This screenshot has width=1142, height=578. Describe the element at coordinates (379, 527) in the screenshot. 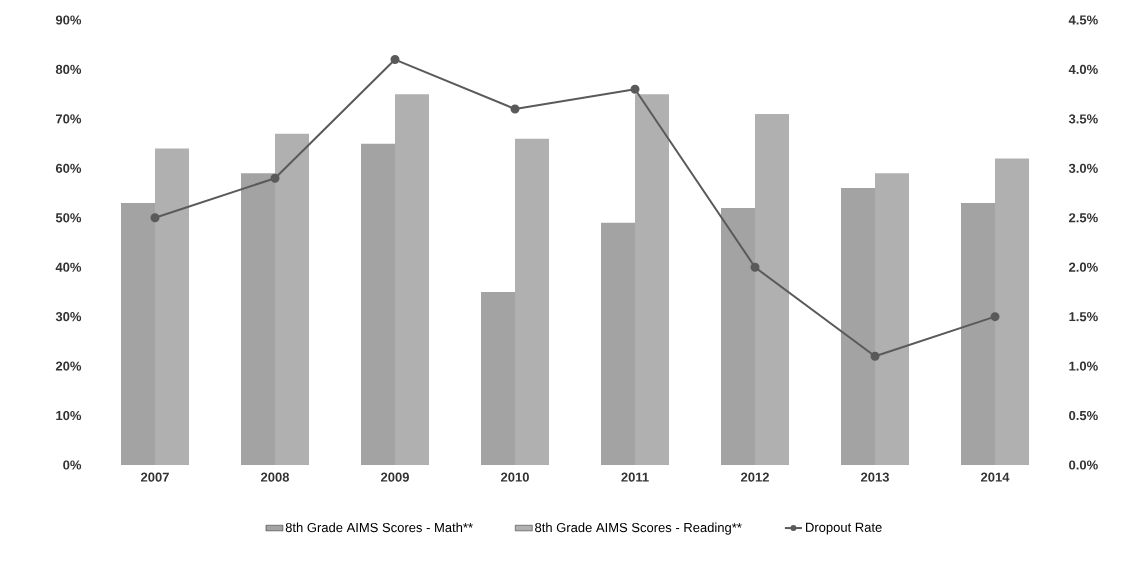

I see `legend-label: 8th Grade AIMS Scores - Math**` at that location.